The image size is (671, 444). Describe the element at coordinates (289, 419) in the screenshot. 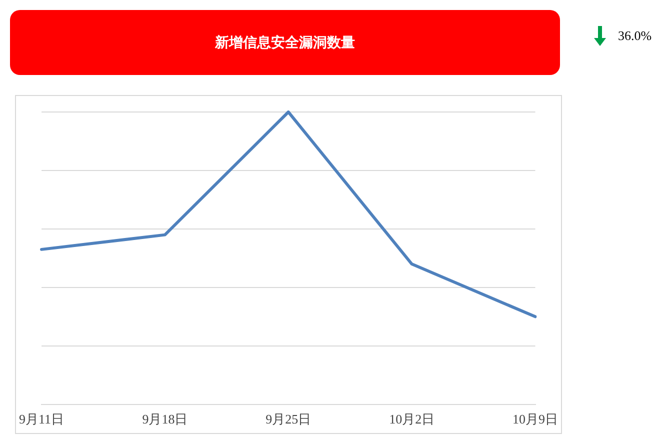

I see `x-tick-label: 9月25日` at that location.